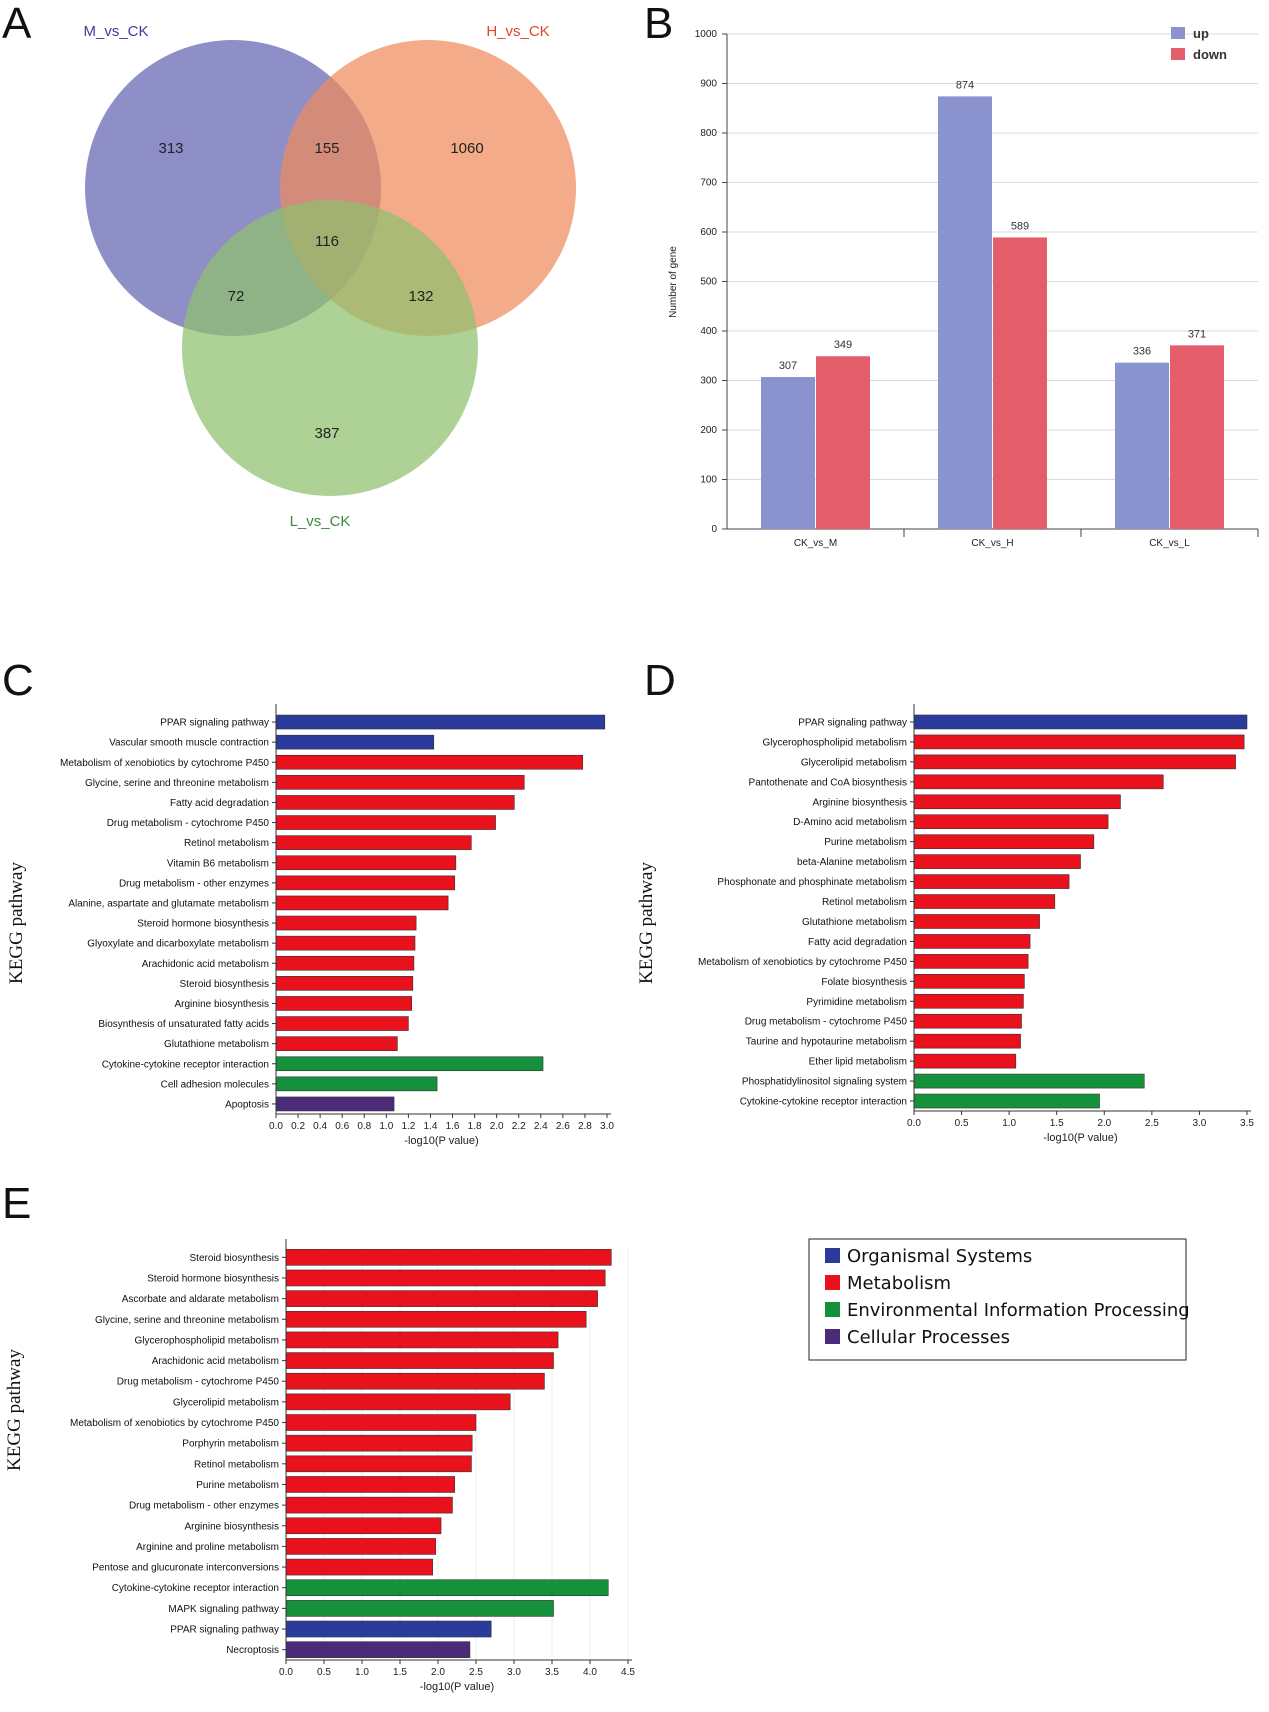 The width and height of the screenshot is (1269, 1712). What do you see at coordinates (286, 1672) in the screenshot?
I see `x-tick-label: 0.0` at bounding box center [286, 1672].